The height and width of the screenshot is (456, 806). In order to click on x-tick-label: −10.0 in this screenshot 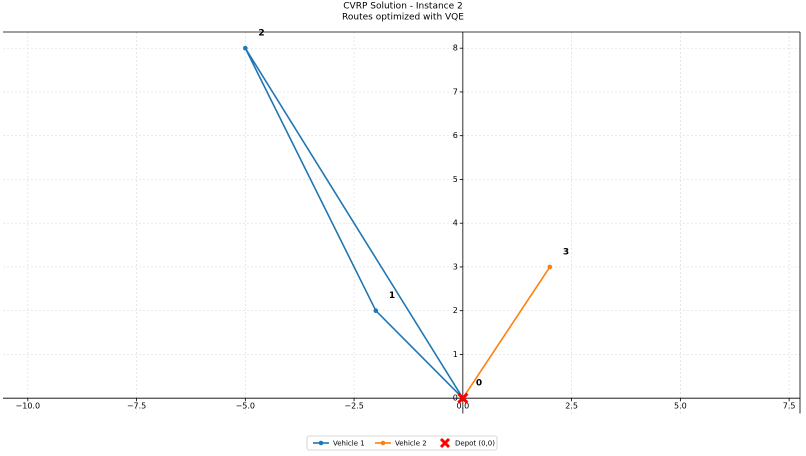, I will do `click(28, 406)`.